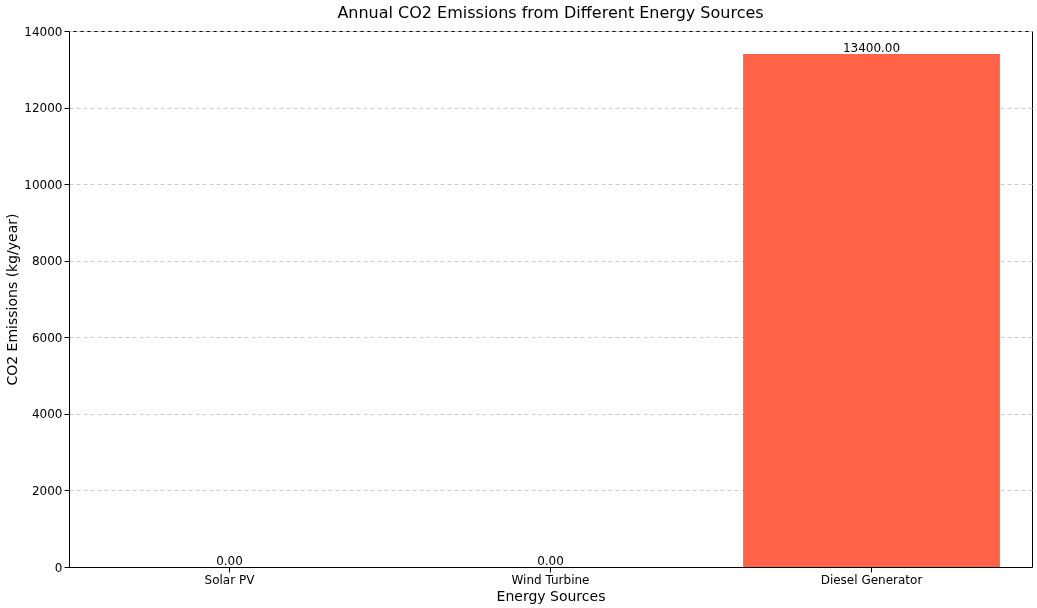 The width and height of the screenshot is (1037, 608). What do you see at coordinates (871, 579) in the screenshot?
I see `x-tick-label: Diesel Generator` at bounding box center [871, 579].